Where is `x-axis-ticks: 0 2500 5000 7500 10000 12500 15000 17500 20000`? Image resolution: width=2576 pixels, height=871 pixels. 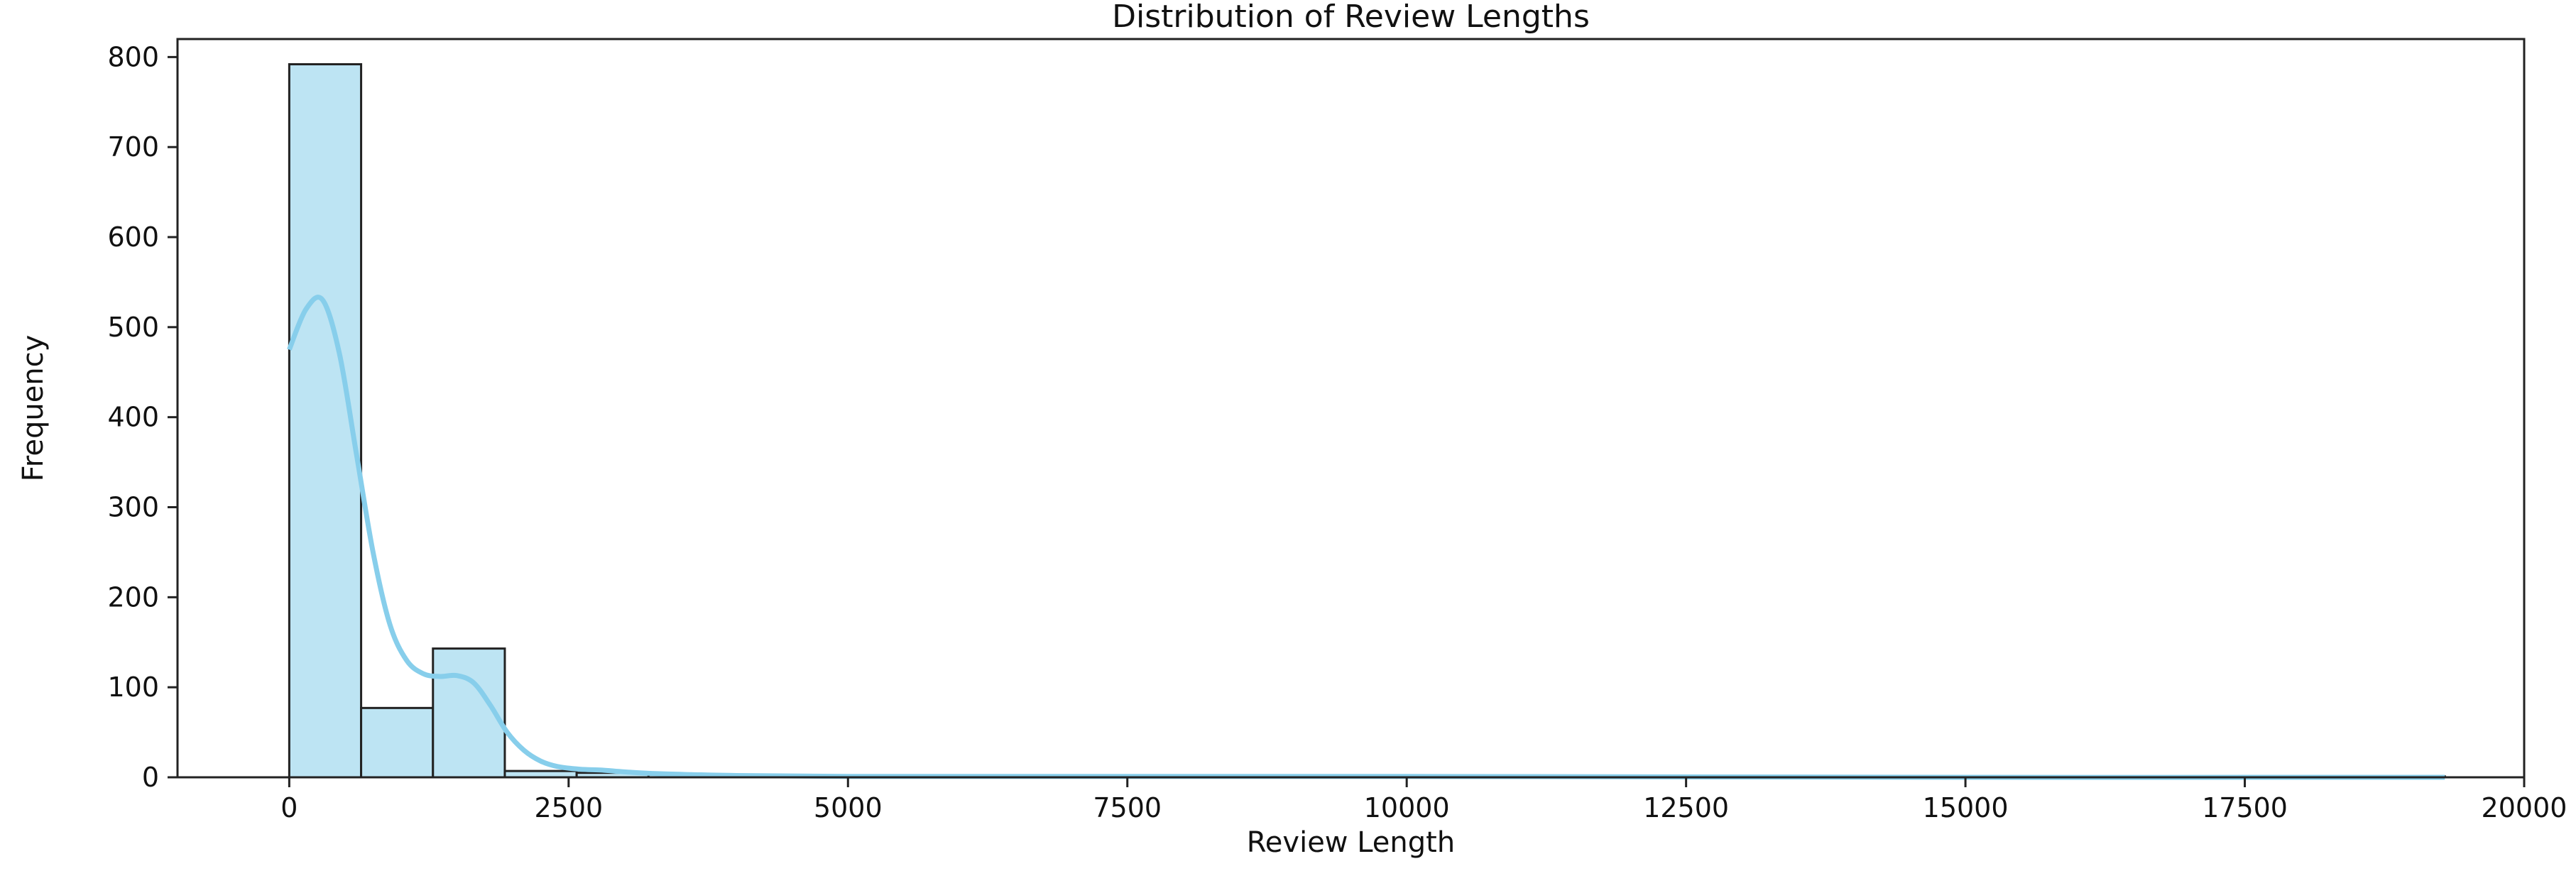 x-axis-ticks: 0 2500 5000 7500 10000 12500 15000 17500 20000 is located at coordinates (1423, 800).